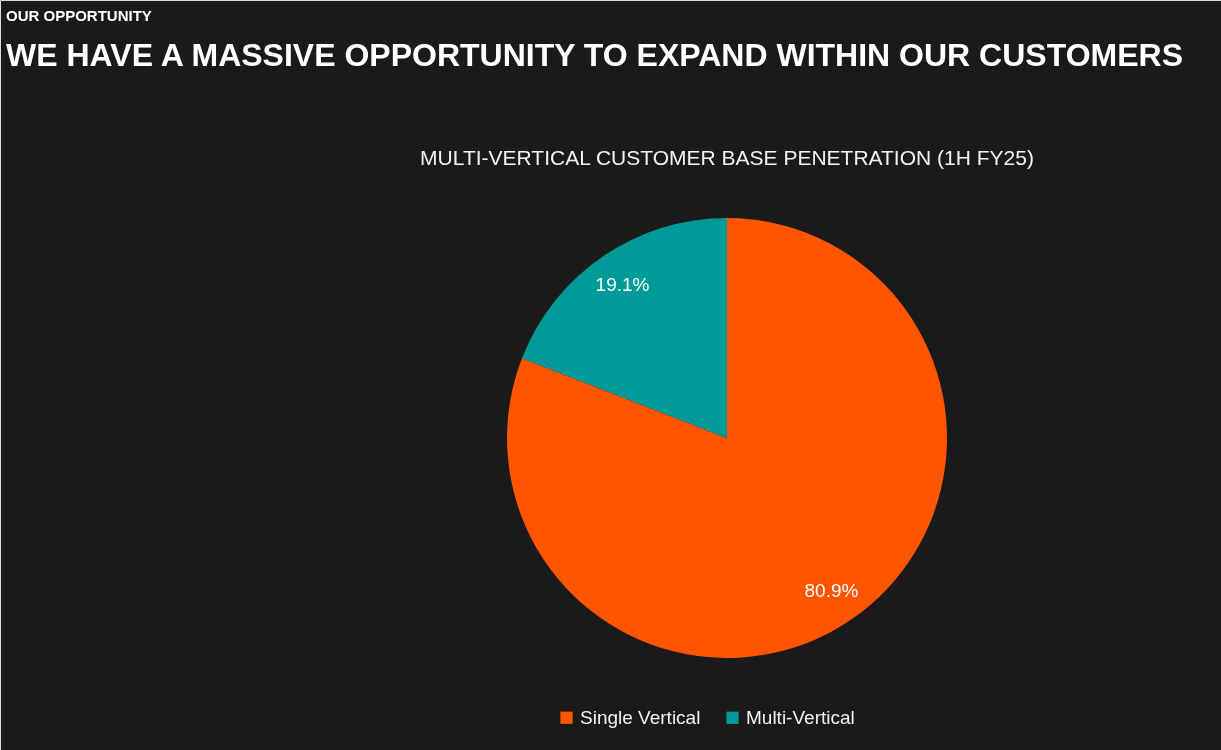  What do you see at coordinates (640, 717) in the screenshot?
I see `legend-label: Single Vertical` at bounding box center [640, 717].